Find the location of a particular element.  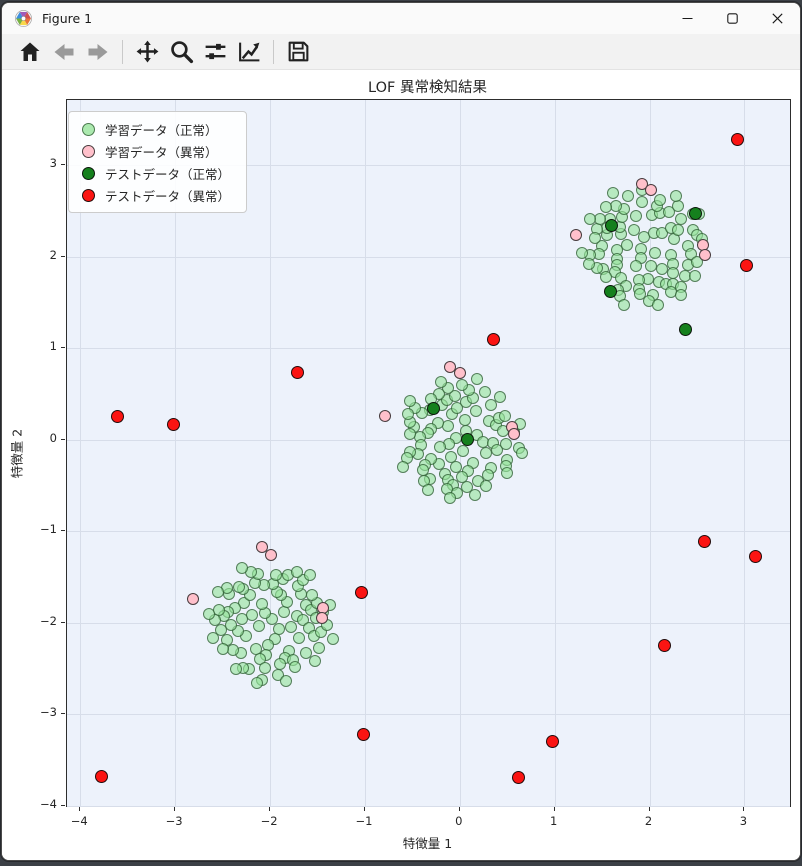

close-icon is located at coordinates (777, 18).